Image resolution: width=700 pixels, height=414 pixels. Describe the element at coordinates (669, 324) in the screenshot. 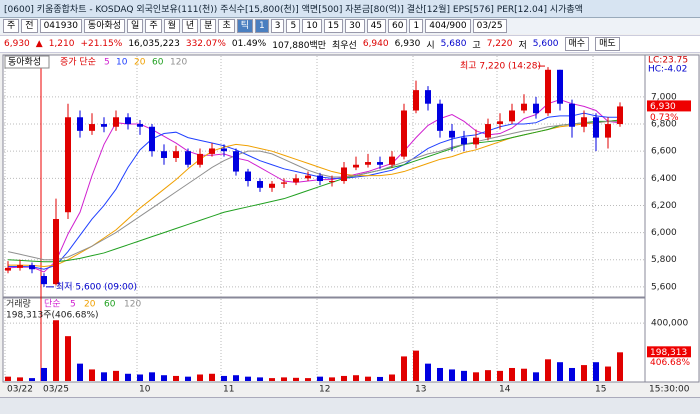

I see `y-tick-label: 400,000` at that location.